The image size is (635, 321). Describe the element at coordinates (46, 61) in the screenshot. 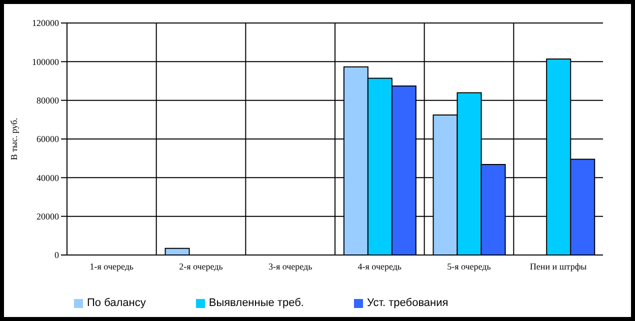

I see `y-tick-label: 100000` at that location.